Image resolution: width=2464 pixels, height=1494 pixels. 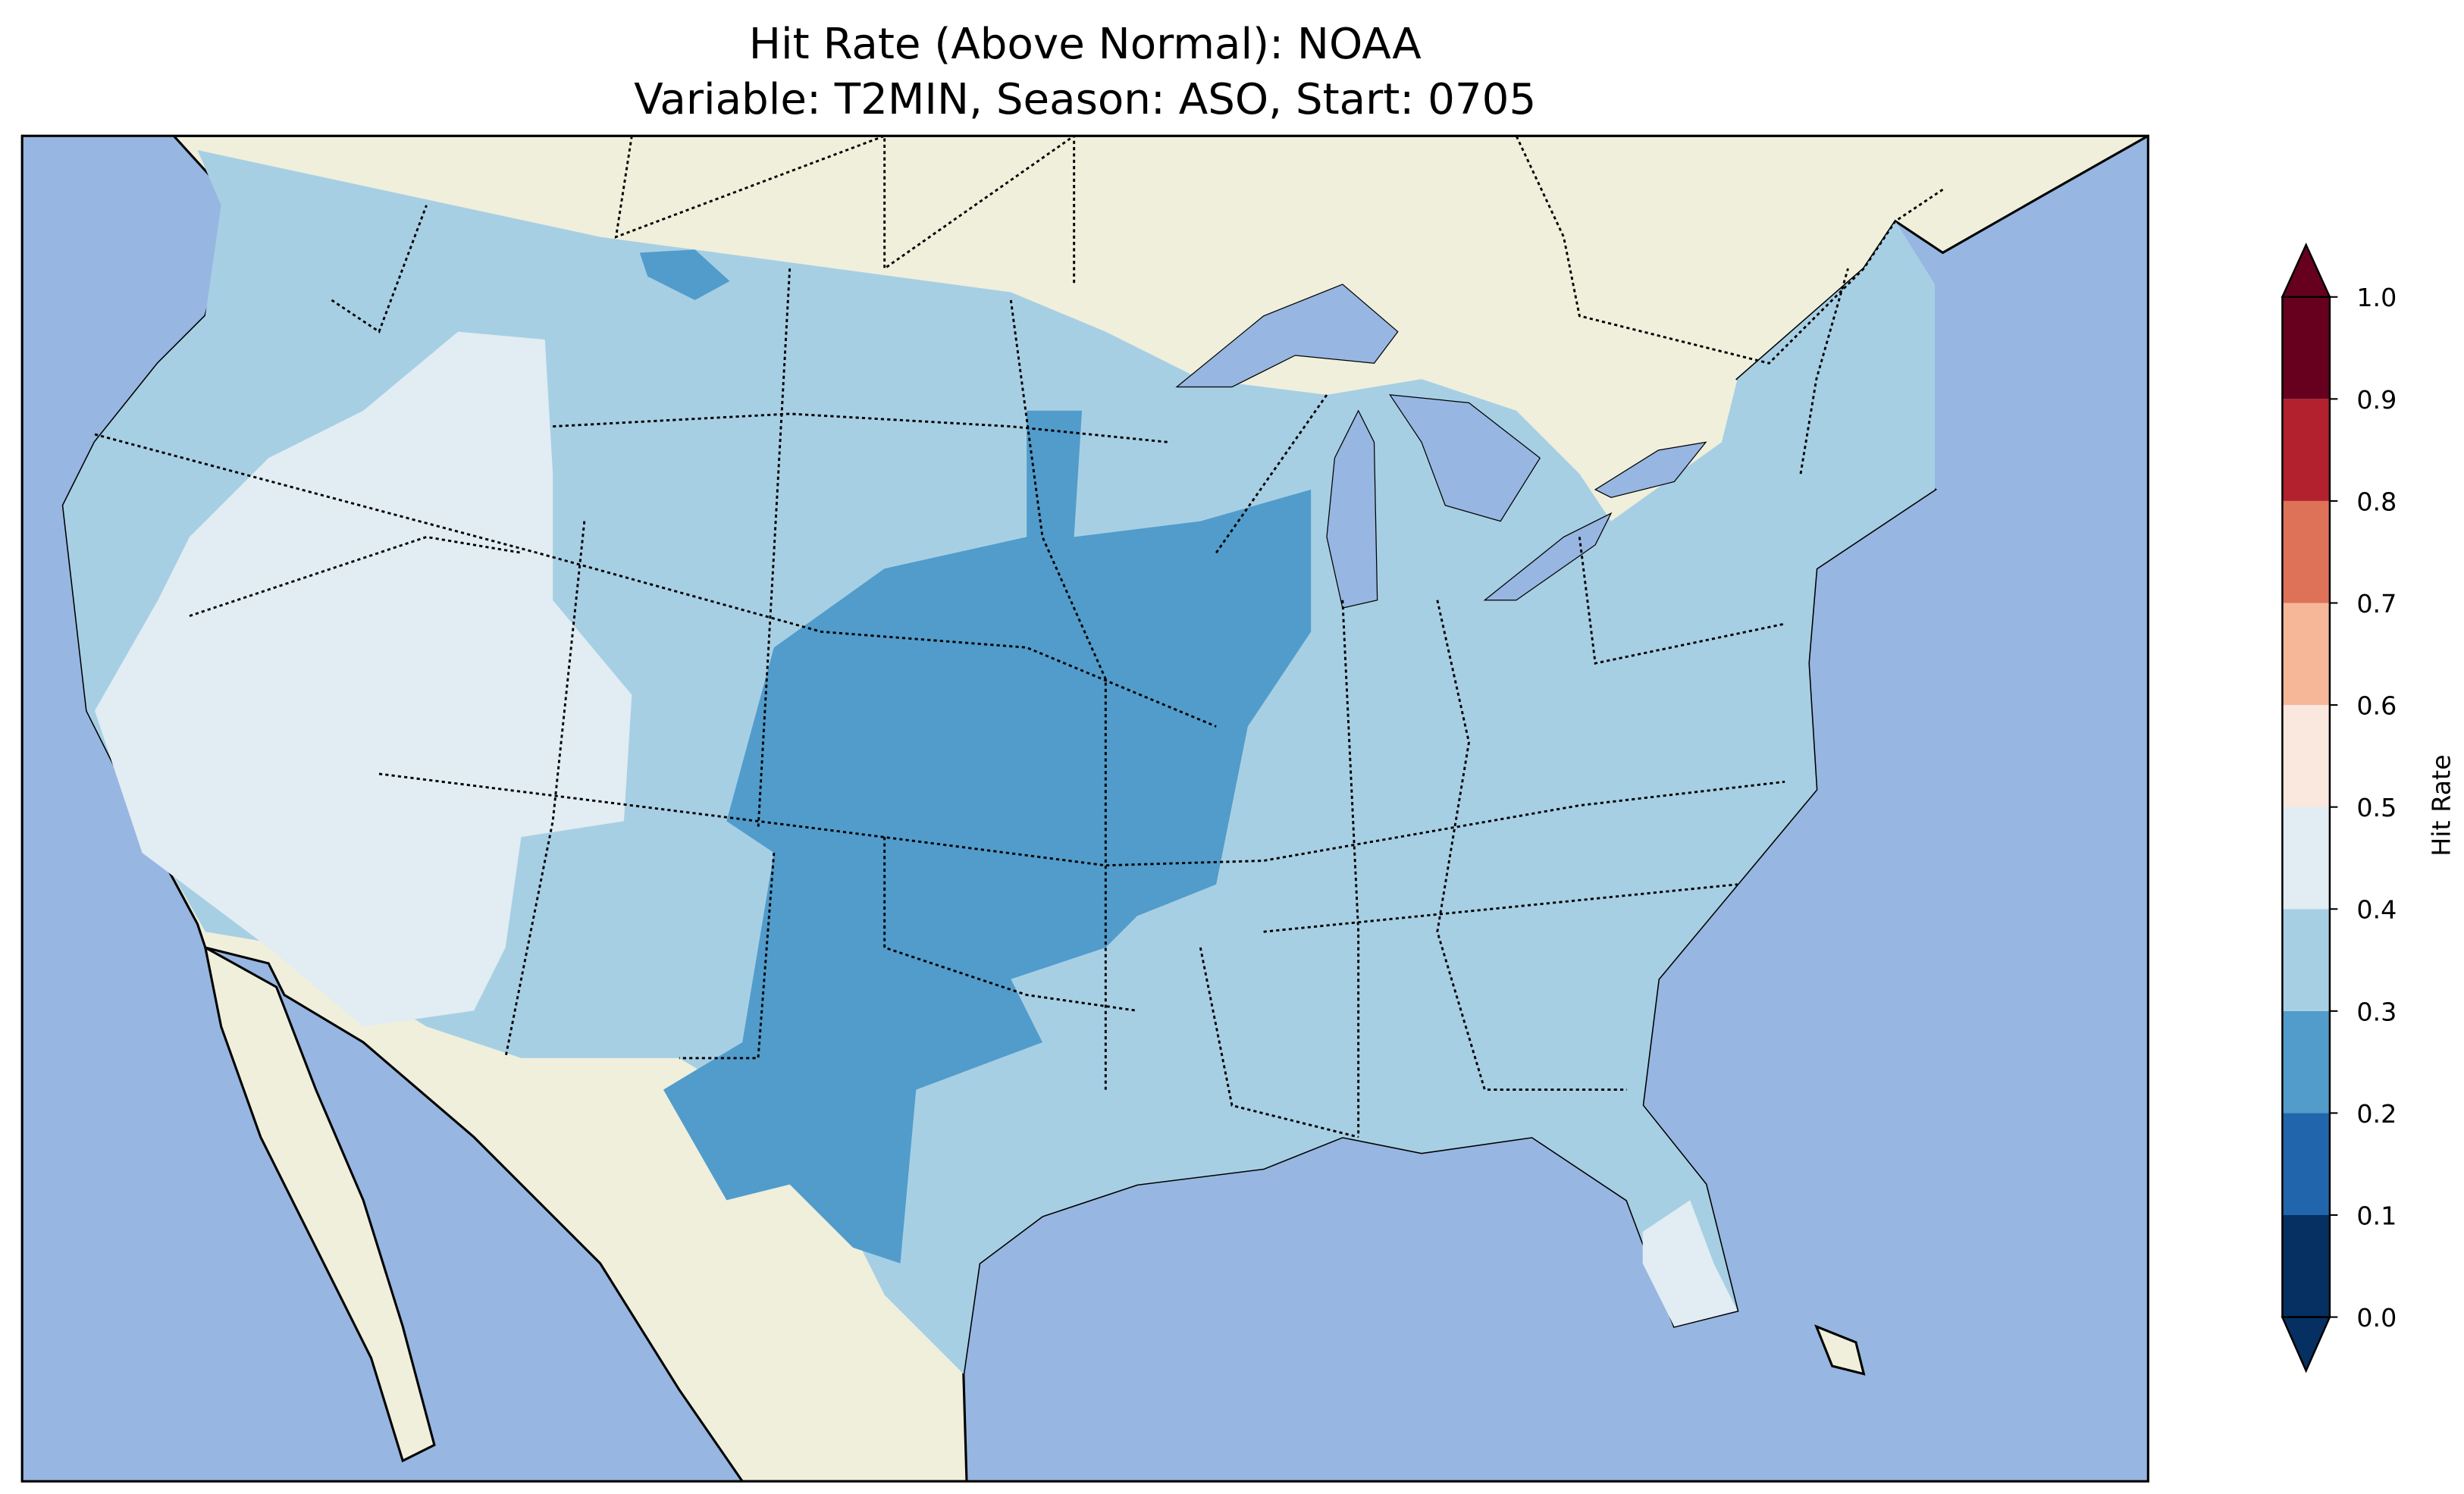 I want to click on colorbar-tick-label: 0.7, so click(x=2377, y=604).